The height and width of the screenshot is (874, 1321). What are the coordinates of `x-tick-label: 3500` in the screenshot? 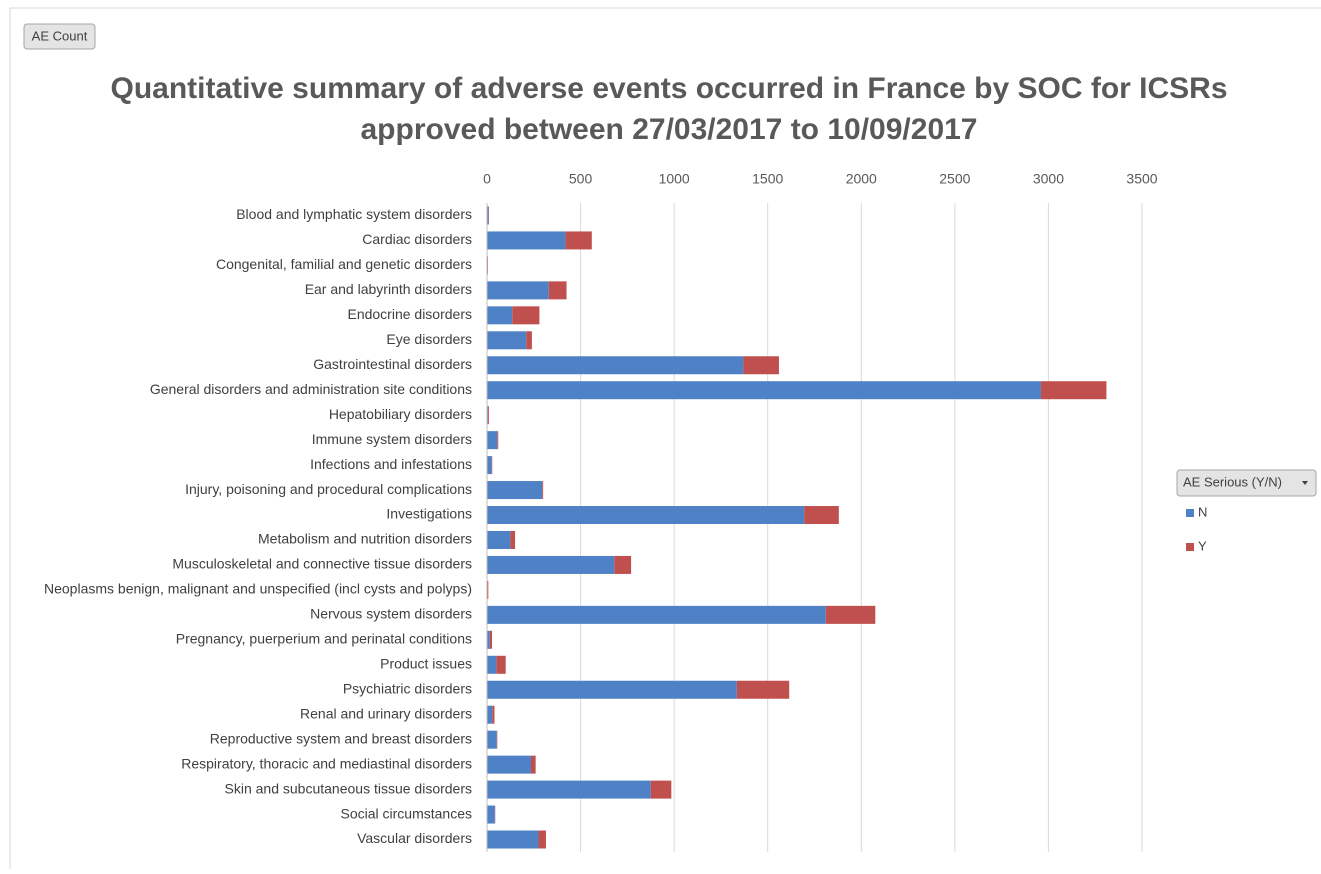 It's located at (1141, 179).